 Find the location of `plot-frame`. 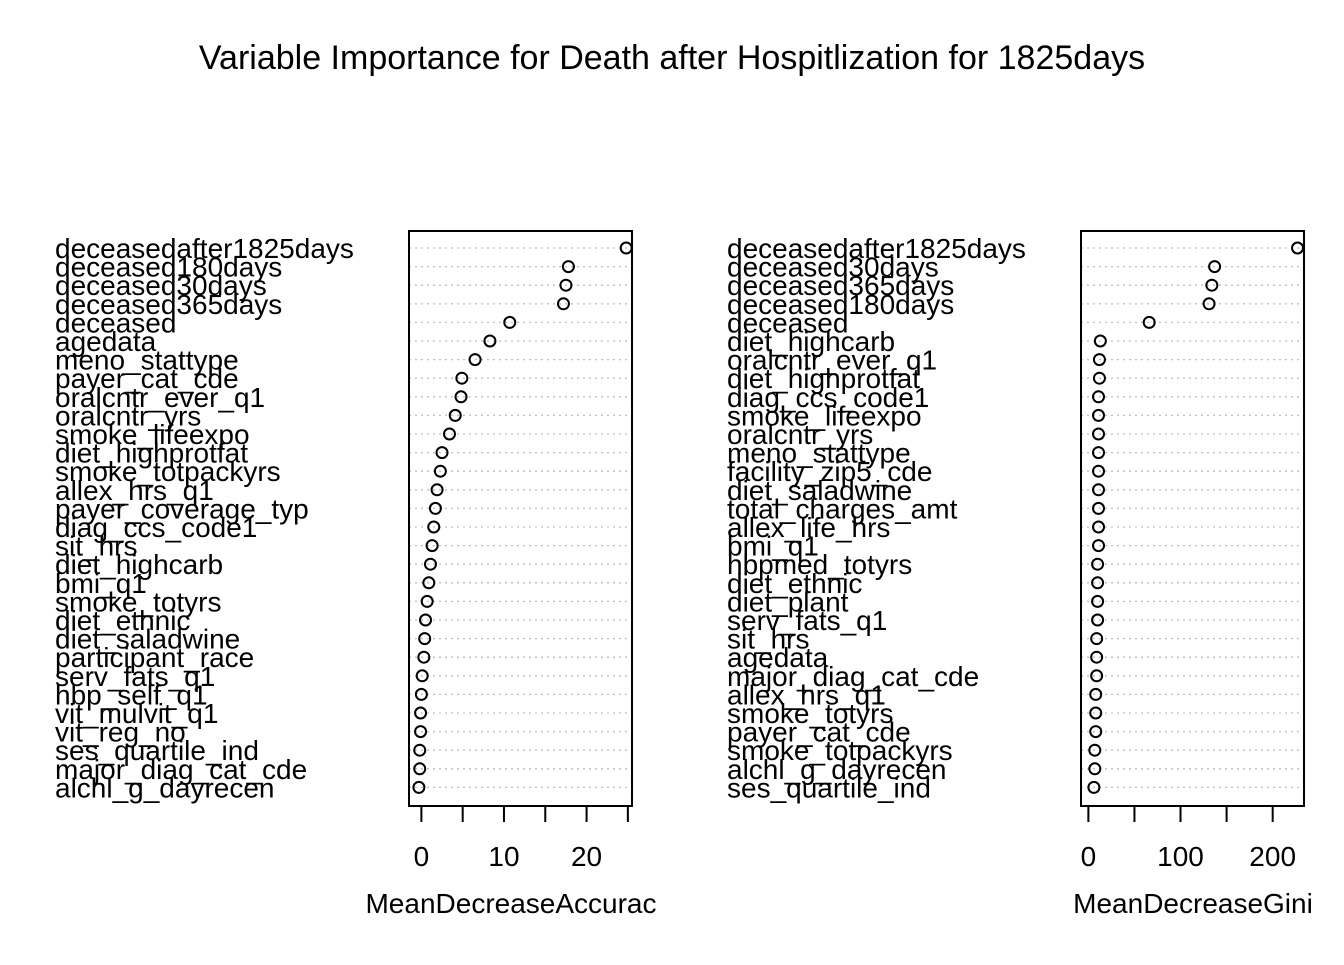

plot-frame is located at coordinates (520, 518).